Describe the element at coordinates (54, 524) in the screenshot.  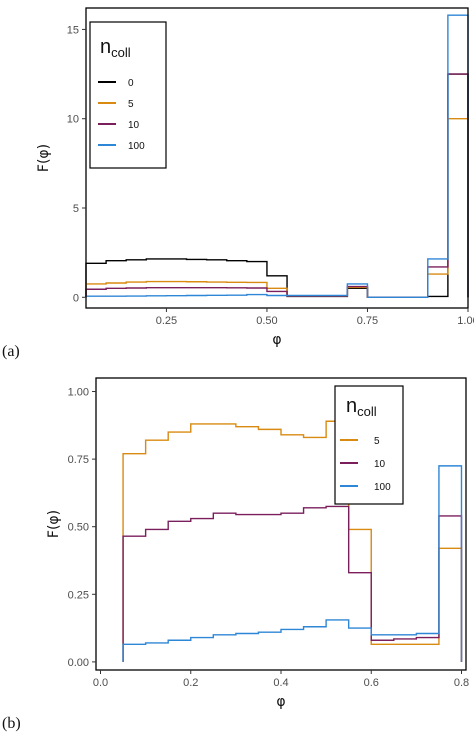
I see `panel-b-y-axis-label: F(φ)` at that location.